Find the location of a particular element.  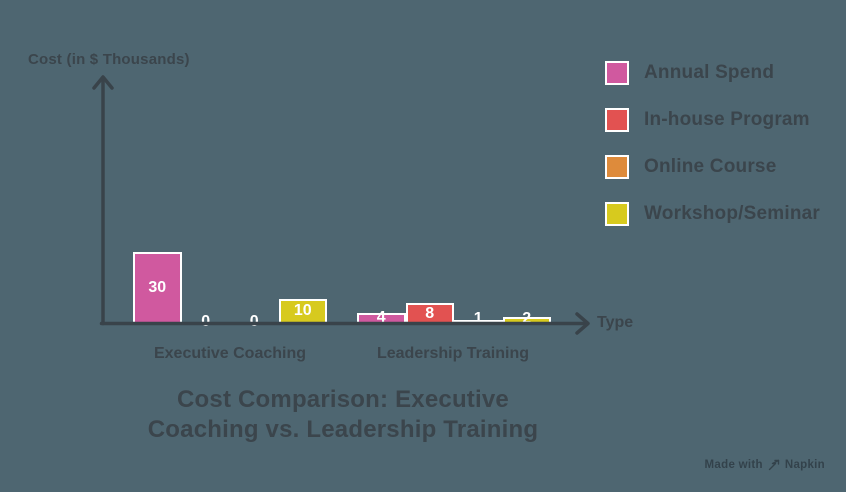

bar-value-label-leadership-training-workshop-seminar: 2 is located at coordinates (527, 318).